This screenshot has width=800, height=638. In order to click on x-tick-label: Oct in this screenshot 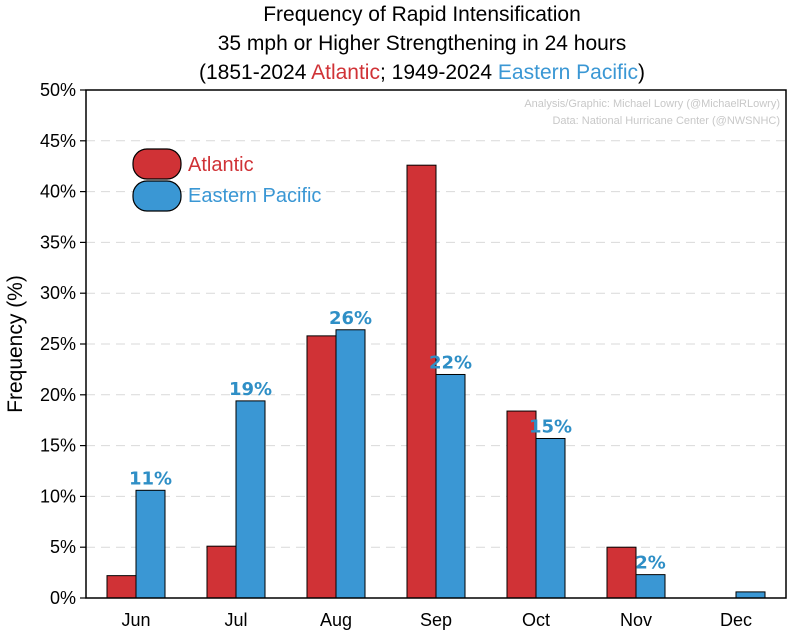, I will do `click(536, 620)`.